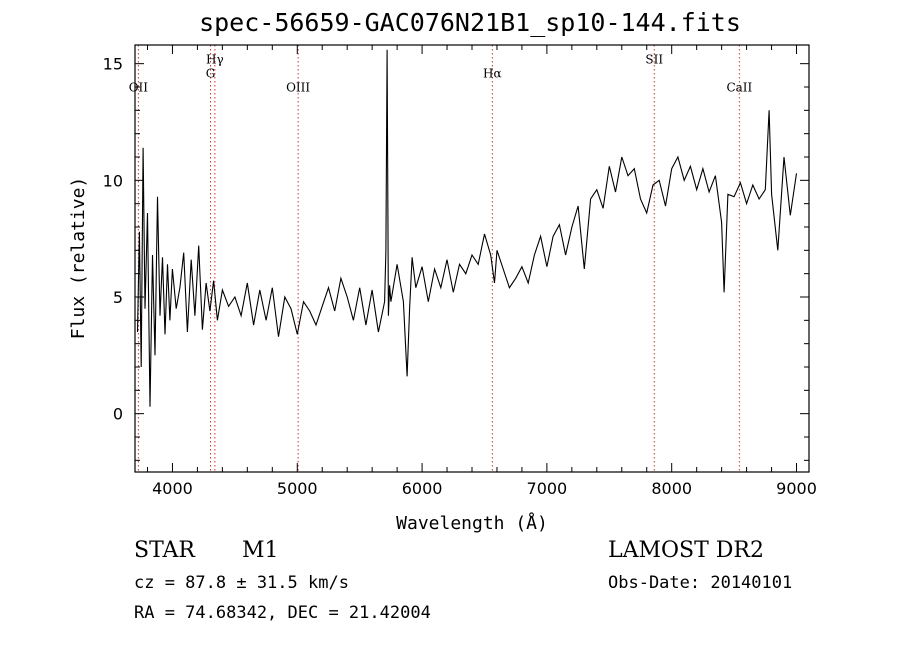 This screenshot has height=649, width=900. Describe the element at coordinates (422, 488) in the screenshot. I see `x-tick-label-2: 6000` at that location.